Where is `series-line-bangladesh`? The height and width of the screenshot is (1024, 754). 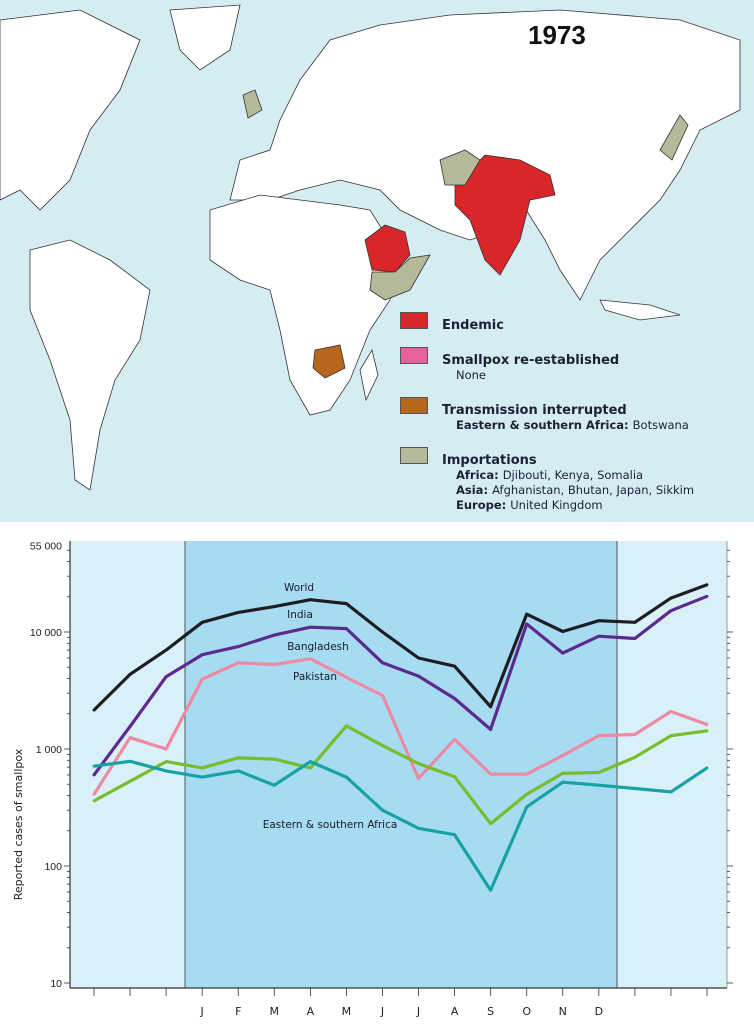 series-line-bangladesh is located at coordinates (400, 726).